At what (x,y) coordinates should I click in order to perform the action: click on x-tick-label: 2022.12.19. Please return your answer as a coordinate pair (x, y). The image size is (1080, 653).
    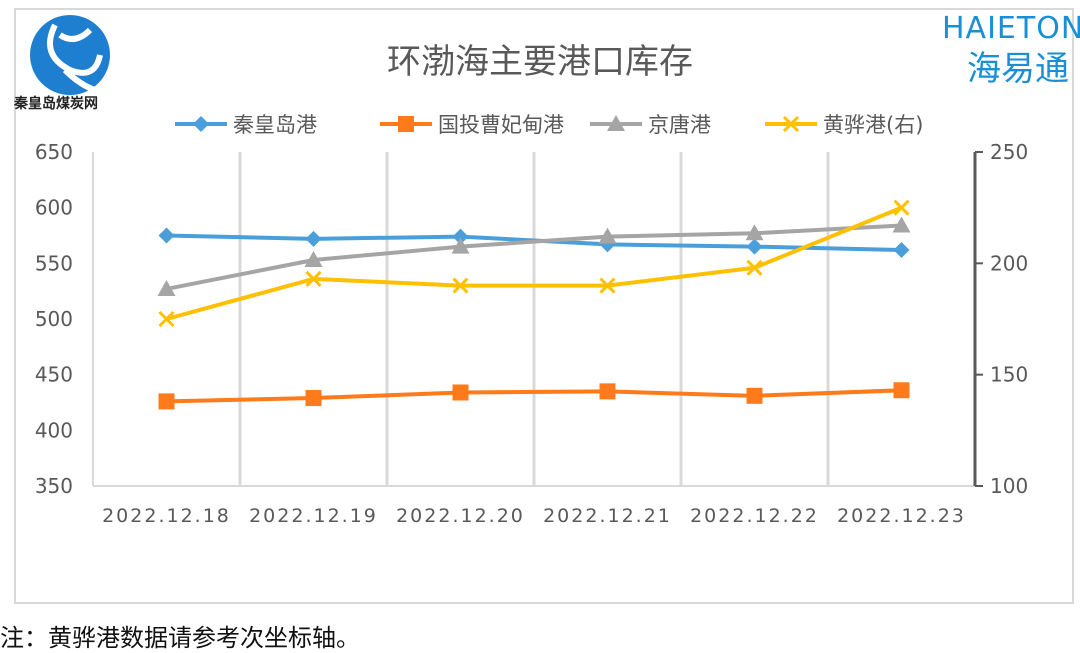
    Looking at the image, I should click on (313, 516).